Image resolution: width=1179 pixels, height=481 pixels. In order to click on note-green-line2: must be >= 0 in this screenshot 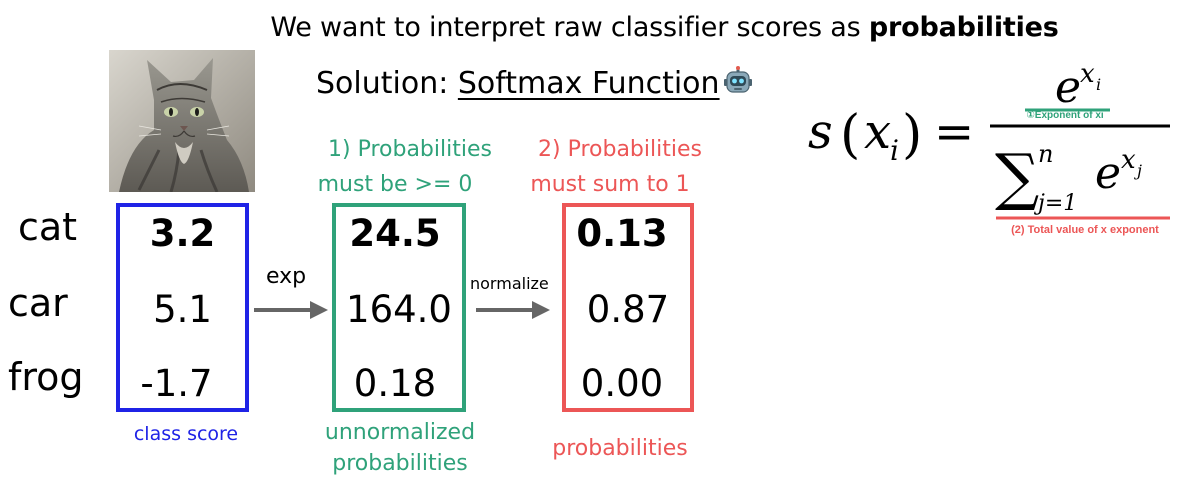, I will do `click(395, 184)`.